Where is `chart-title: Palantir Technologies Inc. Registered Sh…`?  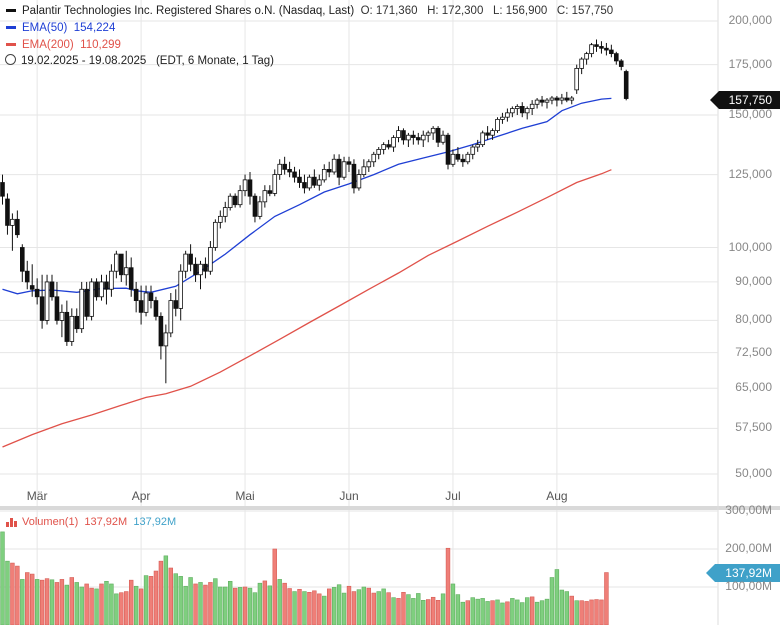 chart-title: Palantir Technologies Inc. Registered Sh… is located at coordinates (188, 11).